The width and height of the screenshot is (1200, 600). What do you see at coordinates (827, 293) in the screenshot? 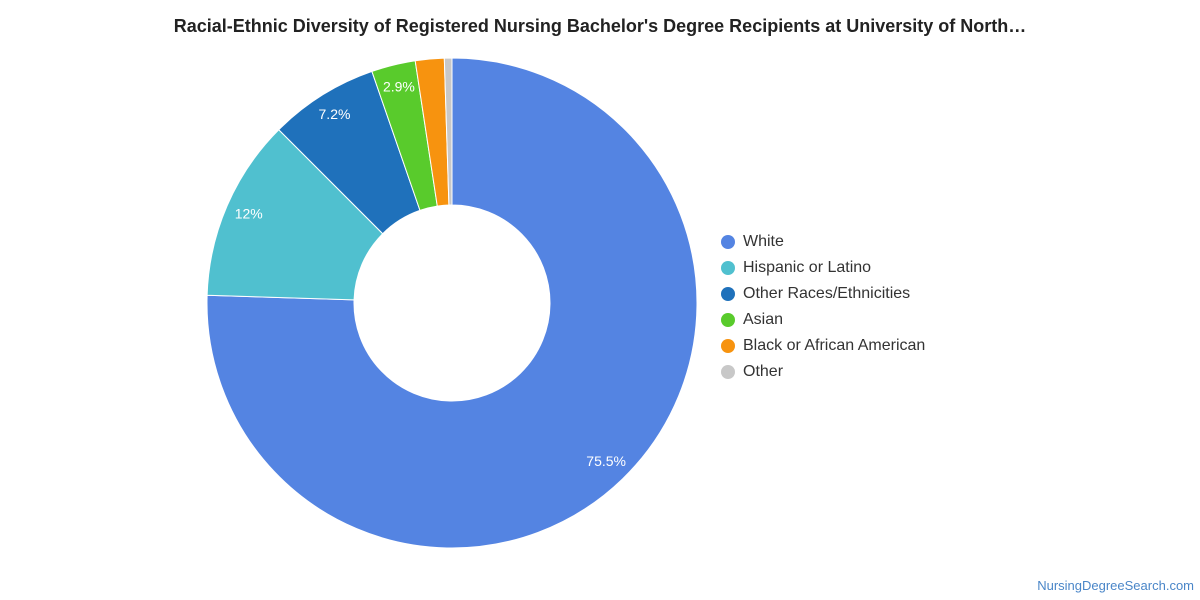
I see `legend-label: Other Races/Ethnicities` at bounding box center [827, 293].